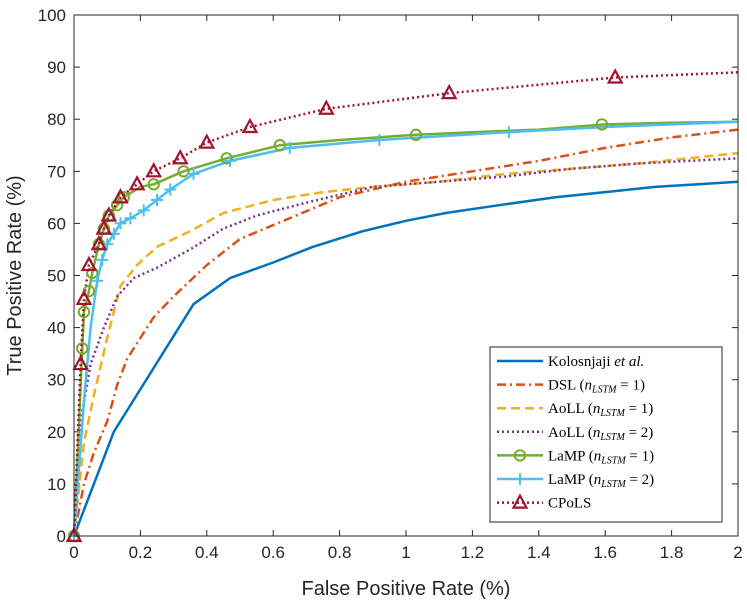  Describe the element at coordinates (406, 589) in the screenshot. I see `x-axis-title: False Positive Rate (%)` at that location.